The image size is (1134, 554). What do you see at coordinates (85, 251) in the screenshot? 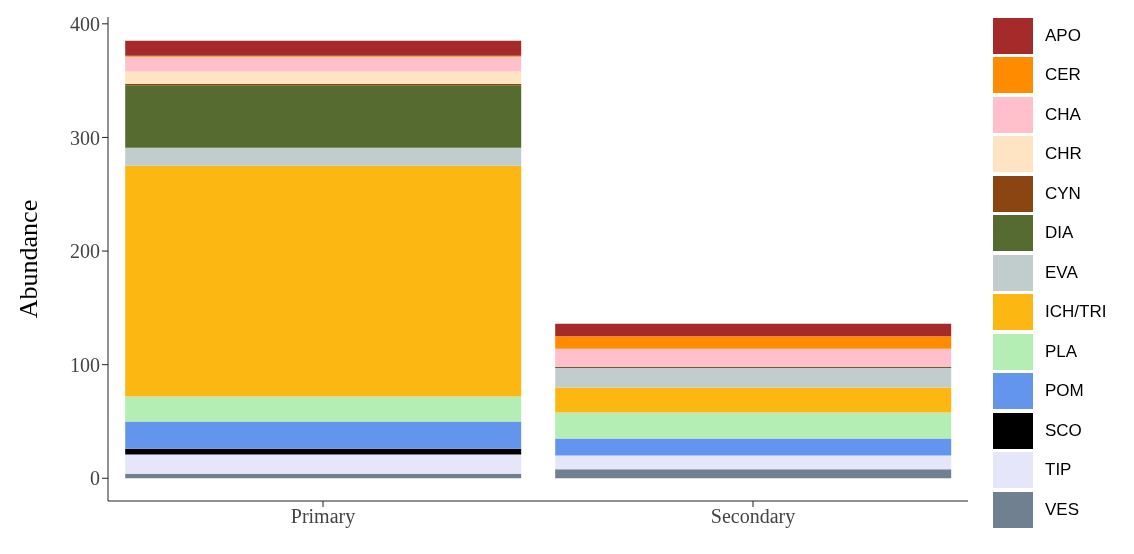
I see `y-tick-label: 200` at bounding box center [85, 251].